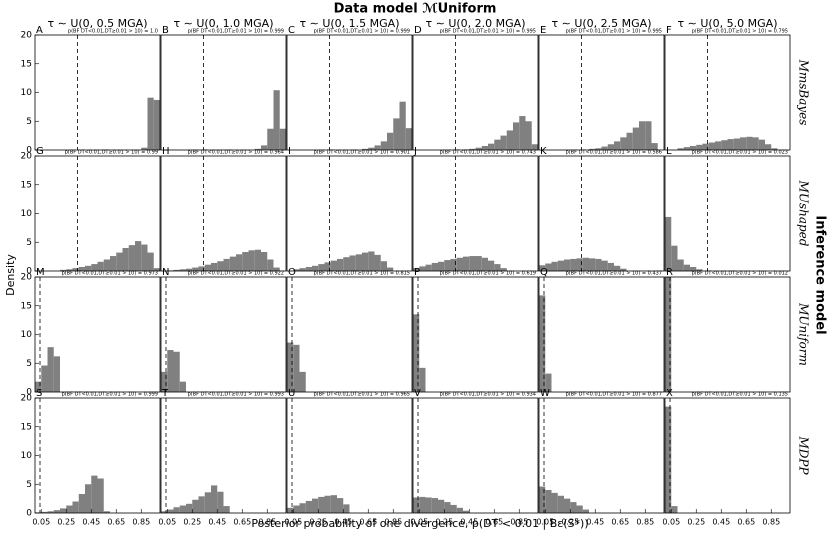 Image resolution: width=830 pixels, height=534 pixels. I want to click on panel-annotation: p(BF DT<0.01,DT≥0.01 > 10) = 0.023, so click(740, 153).